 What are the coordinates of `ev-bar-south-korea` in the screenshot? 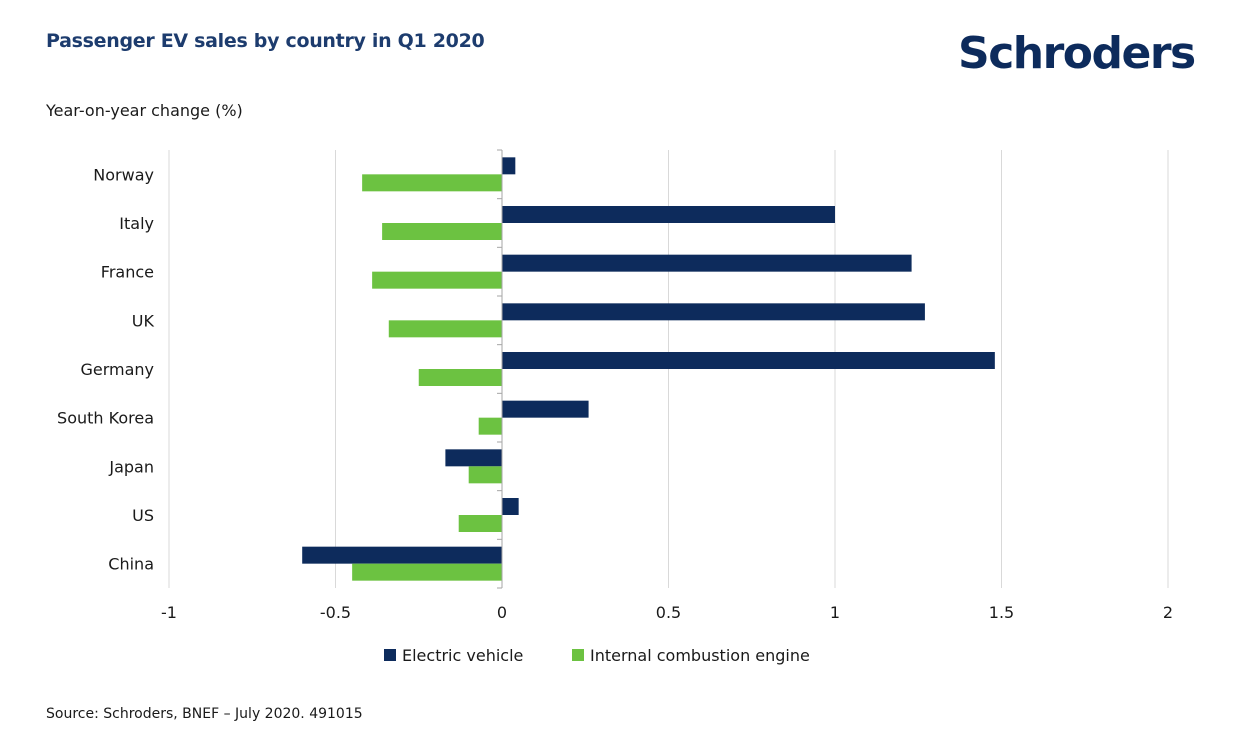 It's located at (545, 409).